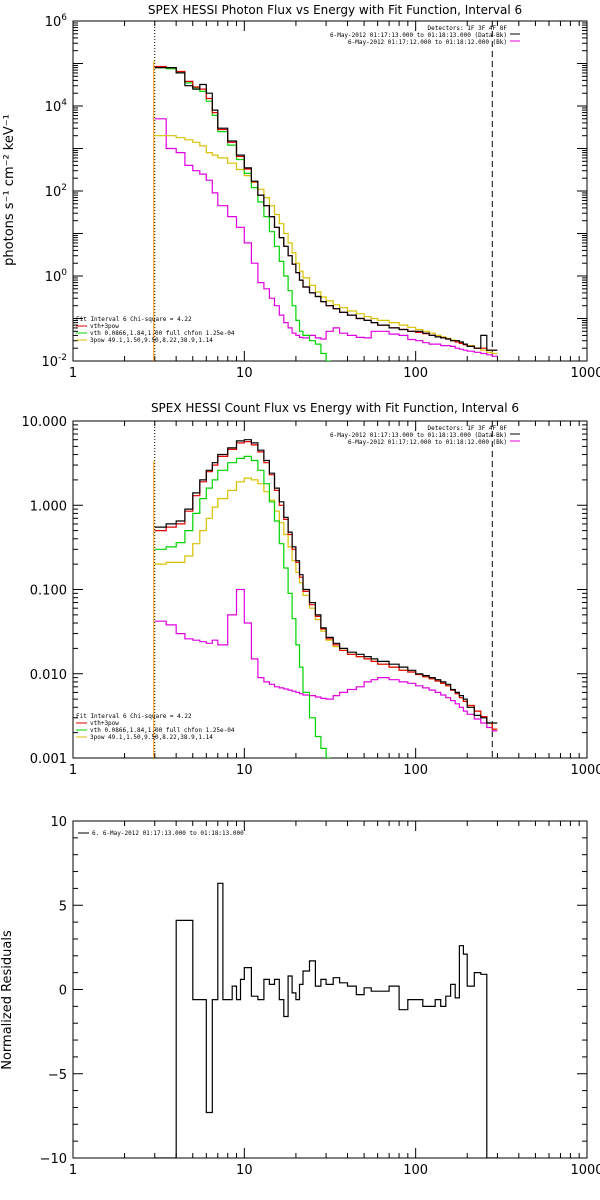  I want to click on y-tick-label: 10⁶, so click(56, 21).